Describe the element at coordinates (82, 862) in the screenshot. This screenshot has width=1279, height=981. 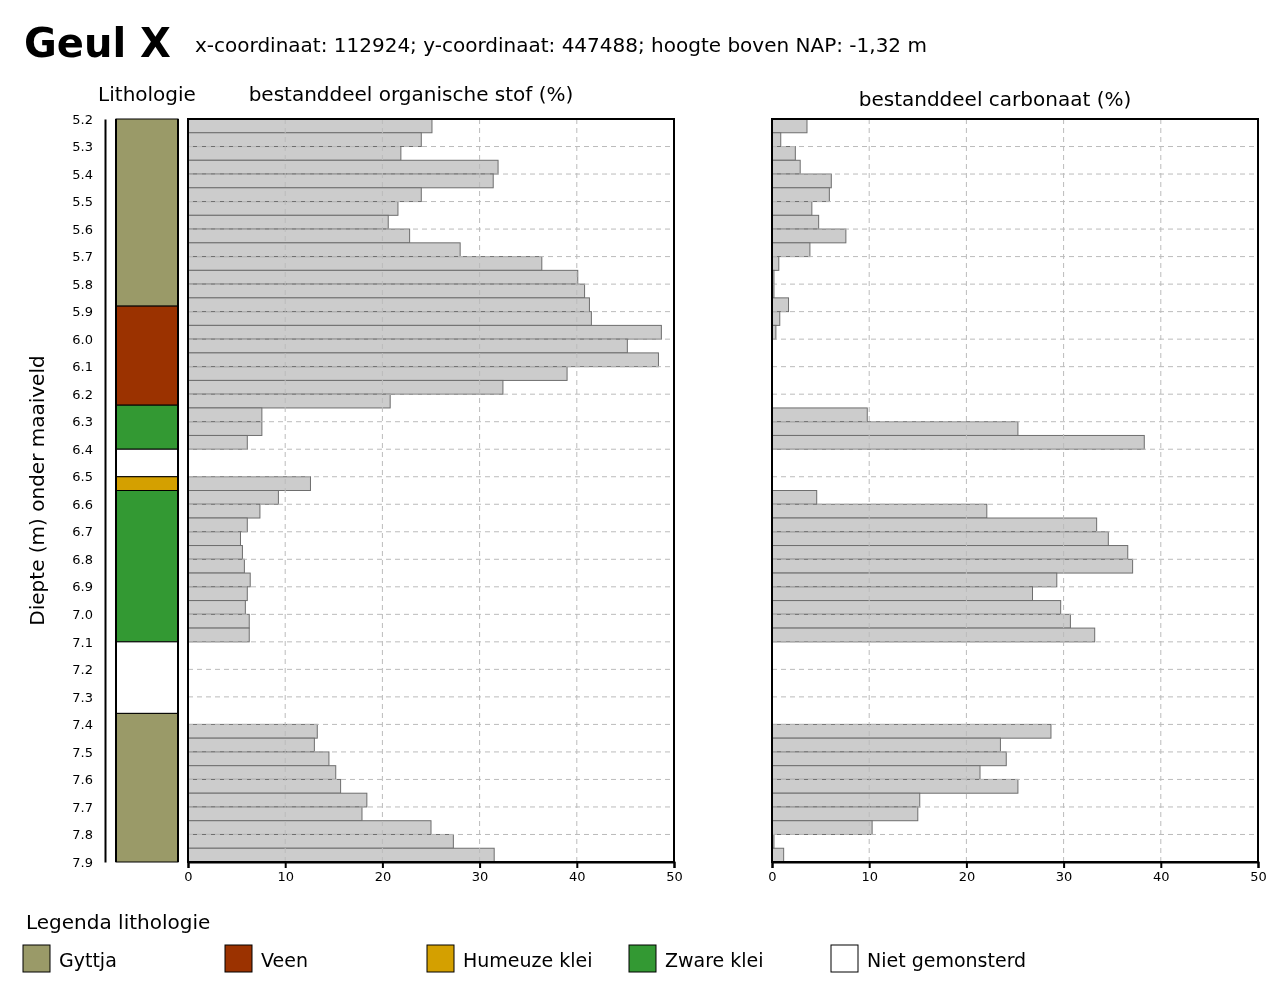
I see `y-tick-label: 7.9` at that location.